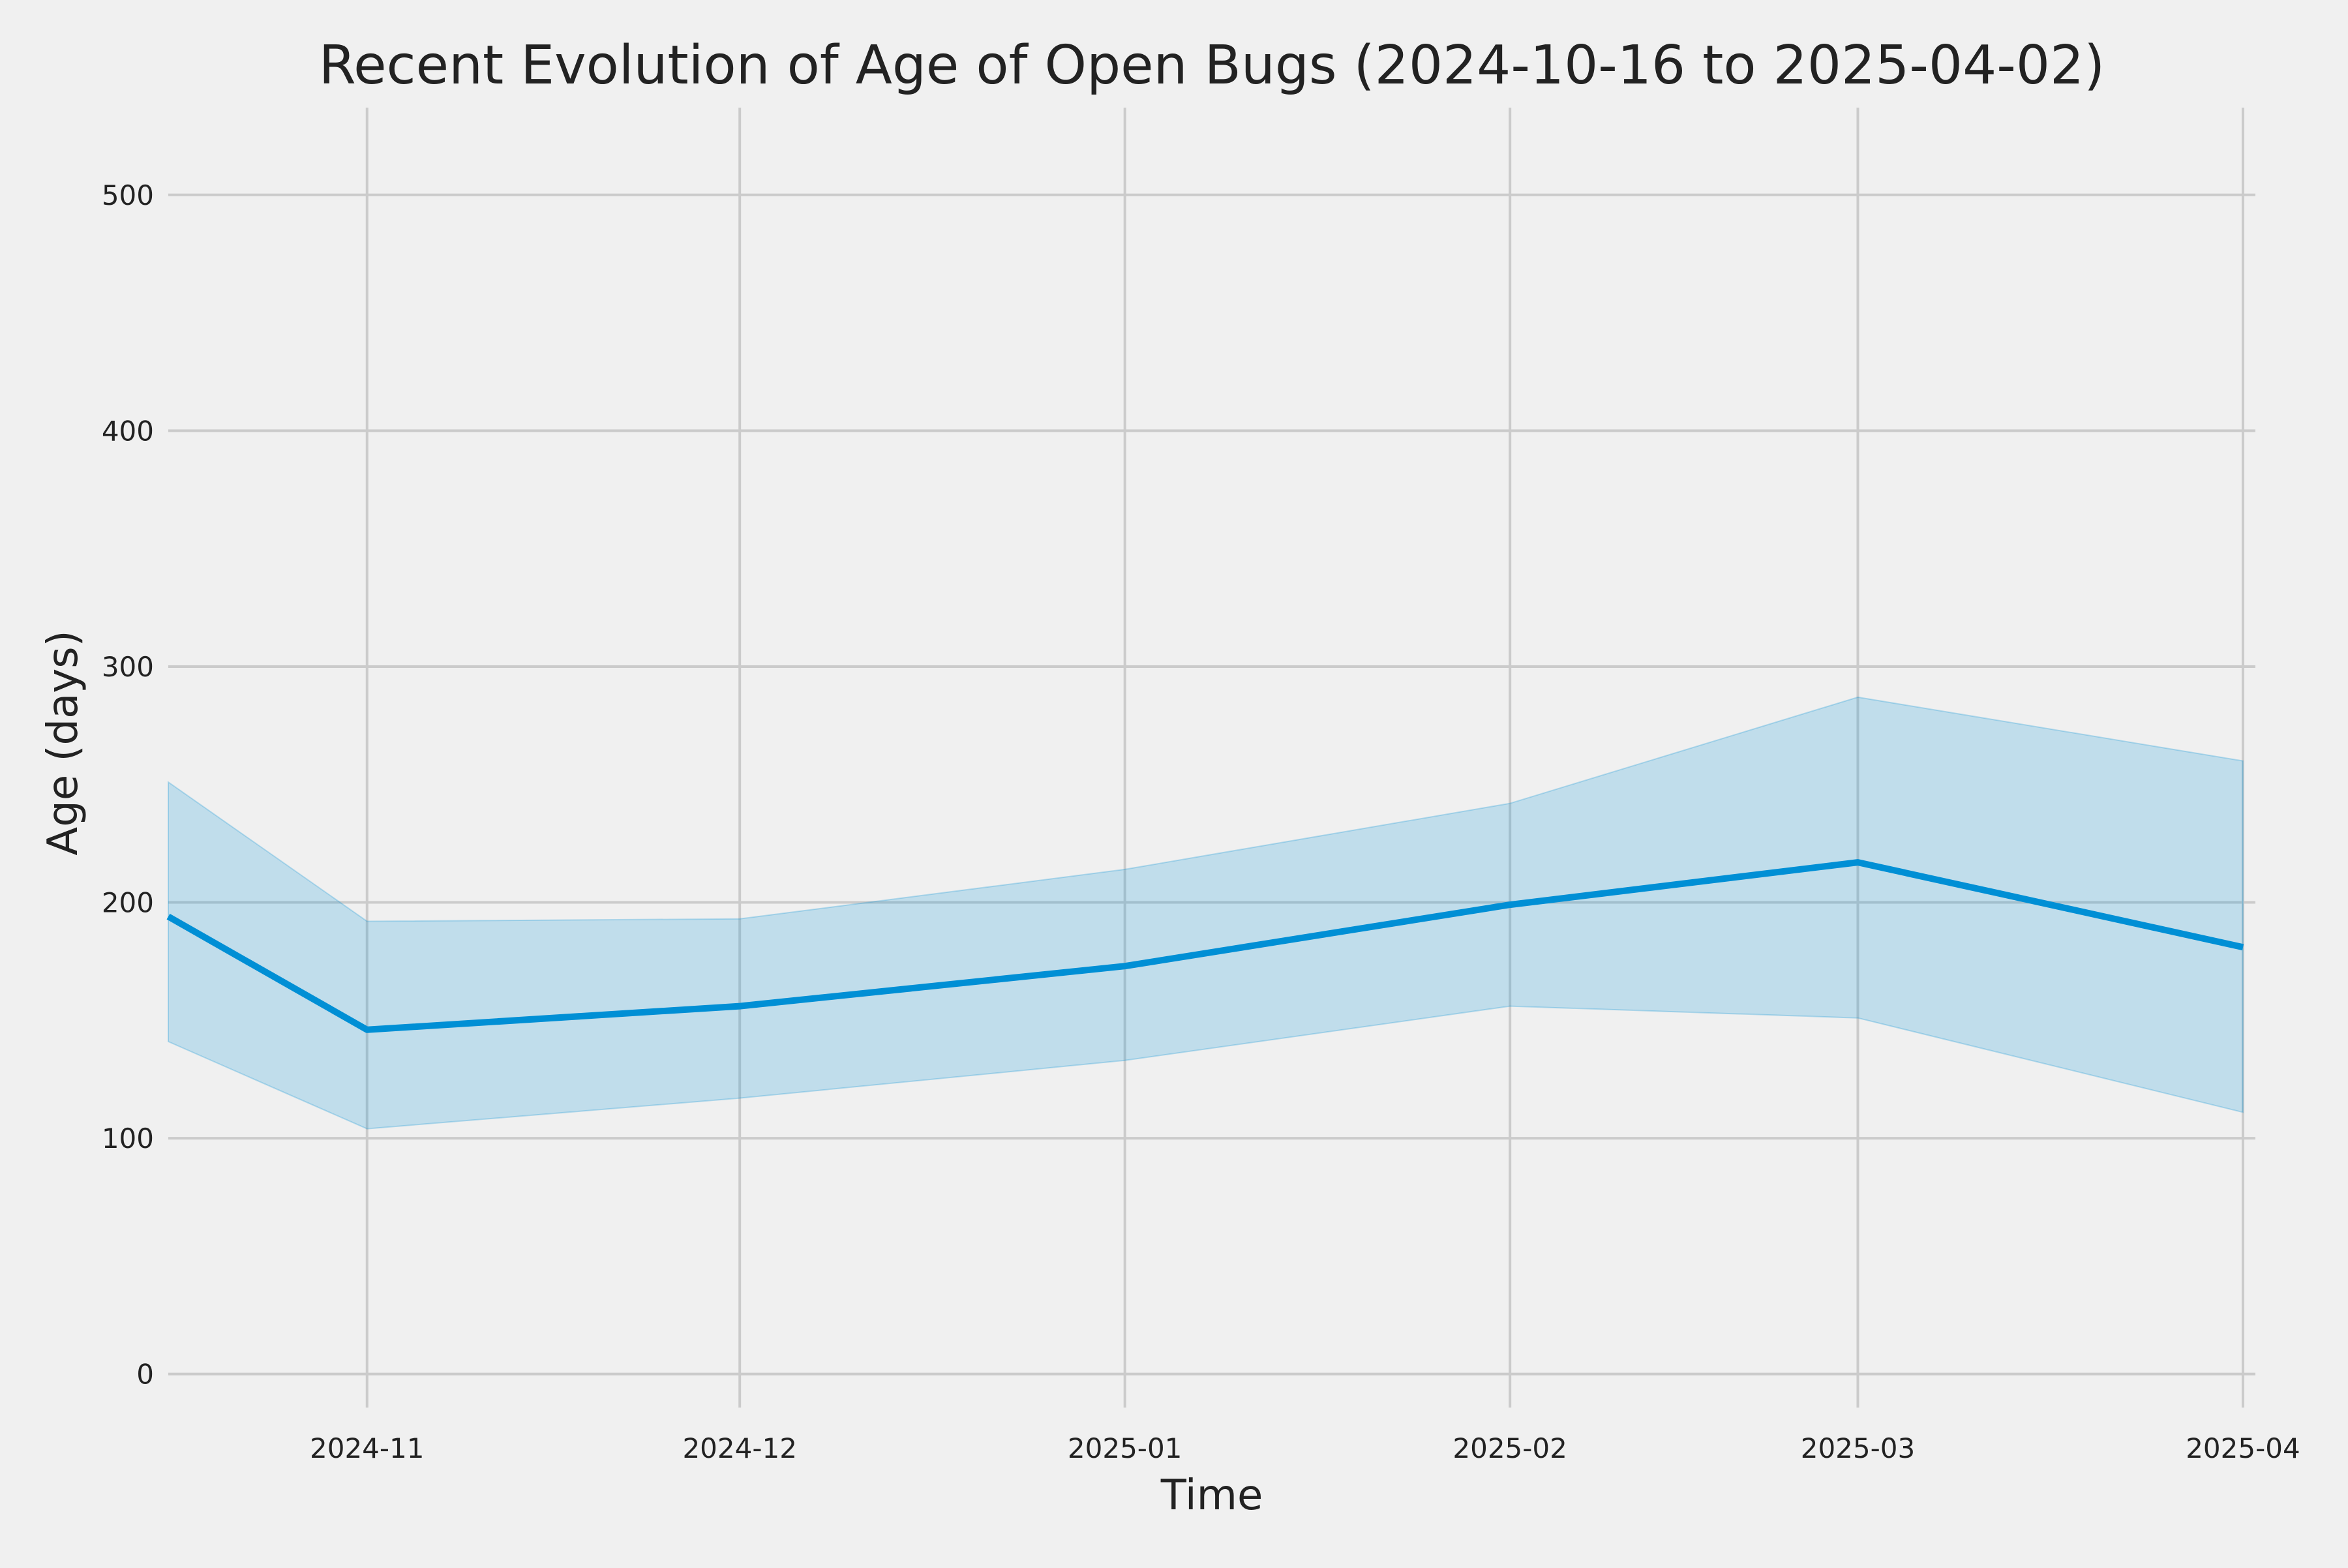 The width and height of the screenshot is (2348, 1568). What do you see at coordinates (128, 431) in the screenshot?
I see `y-tick-label: 400` at bounding box center [128, 431].